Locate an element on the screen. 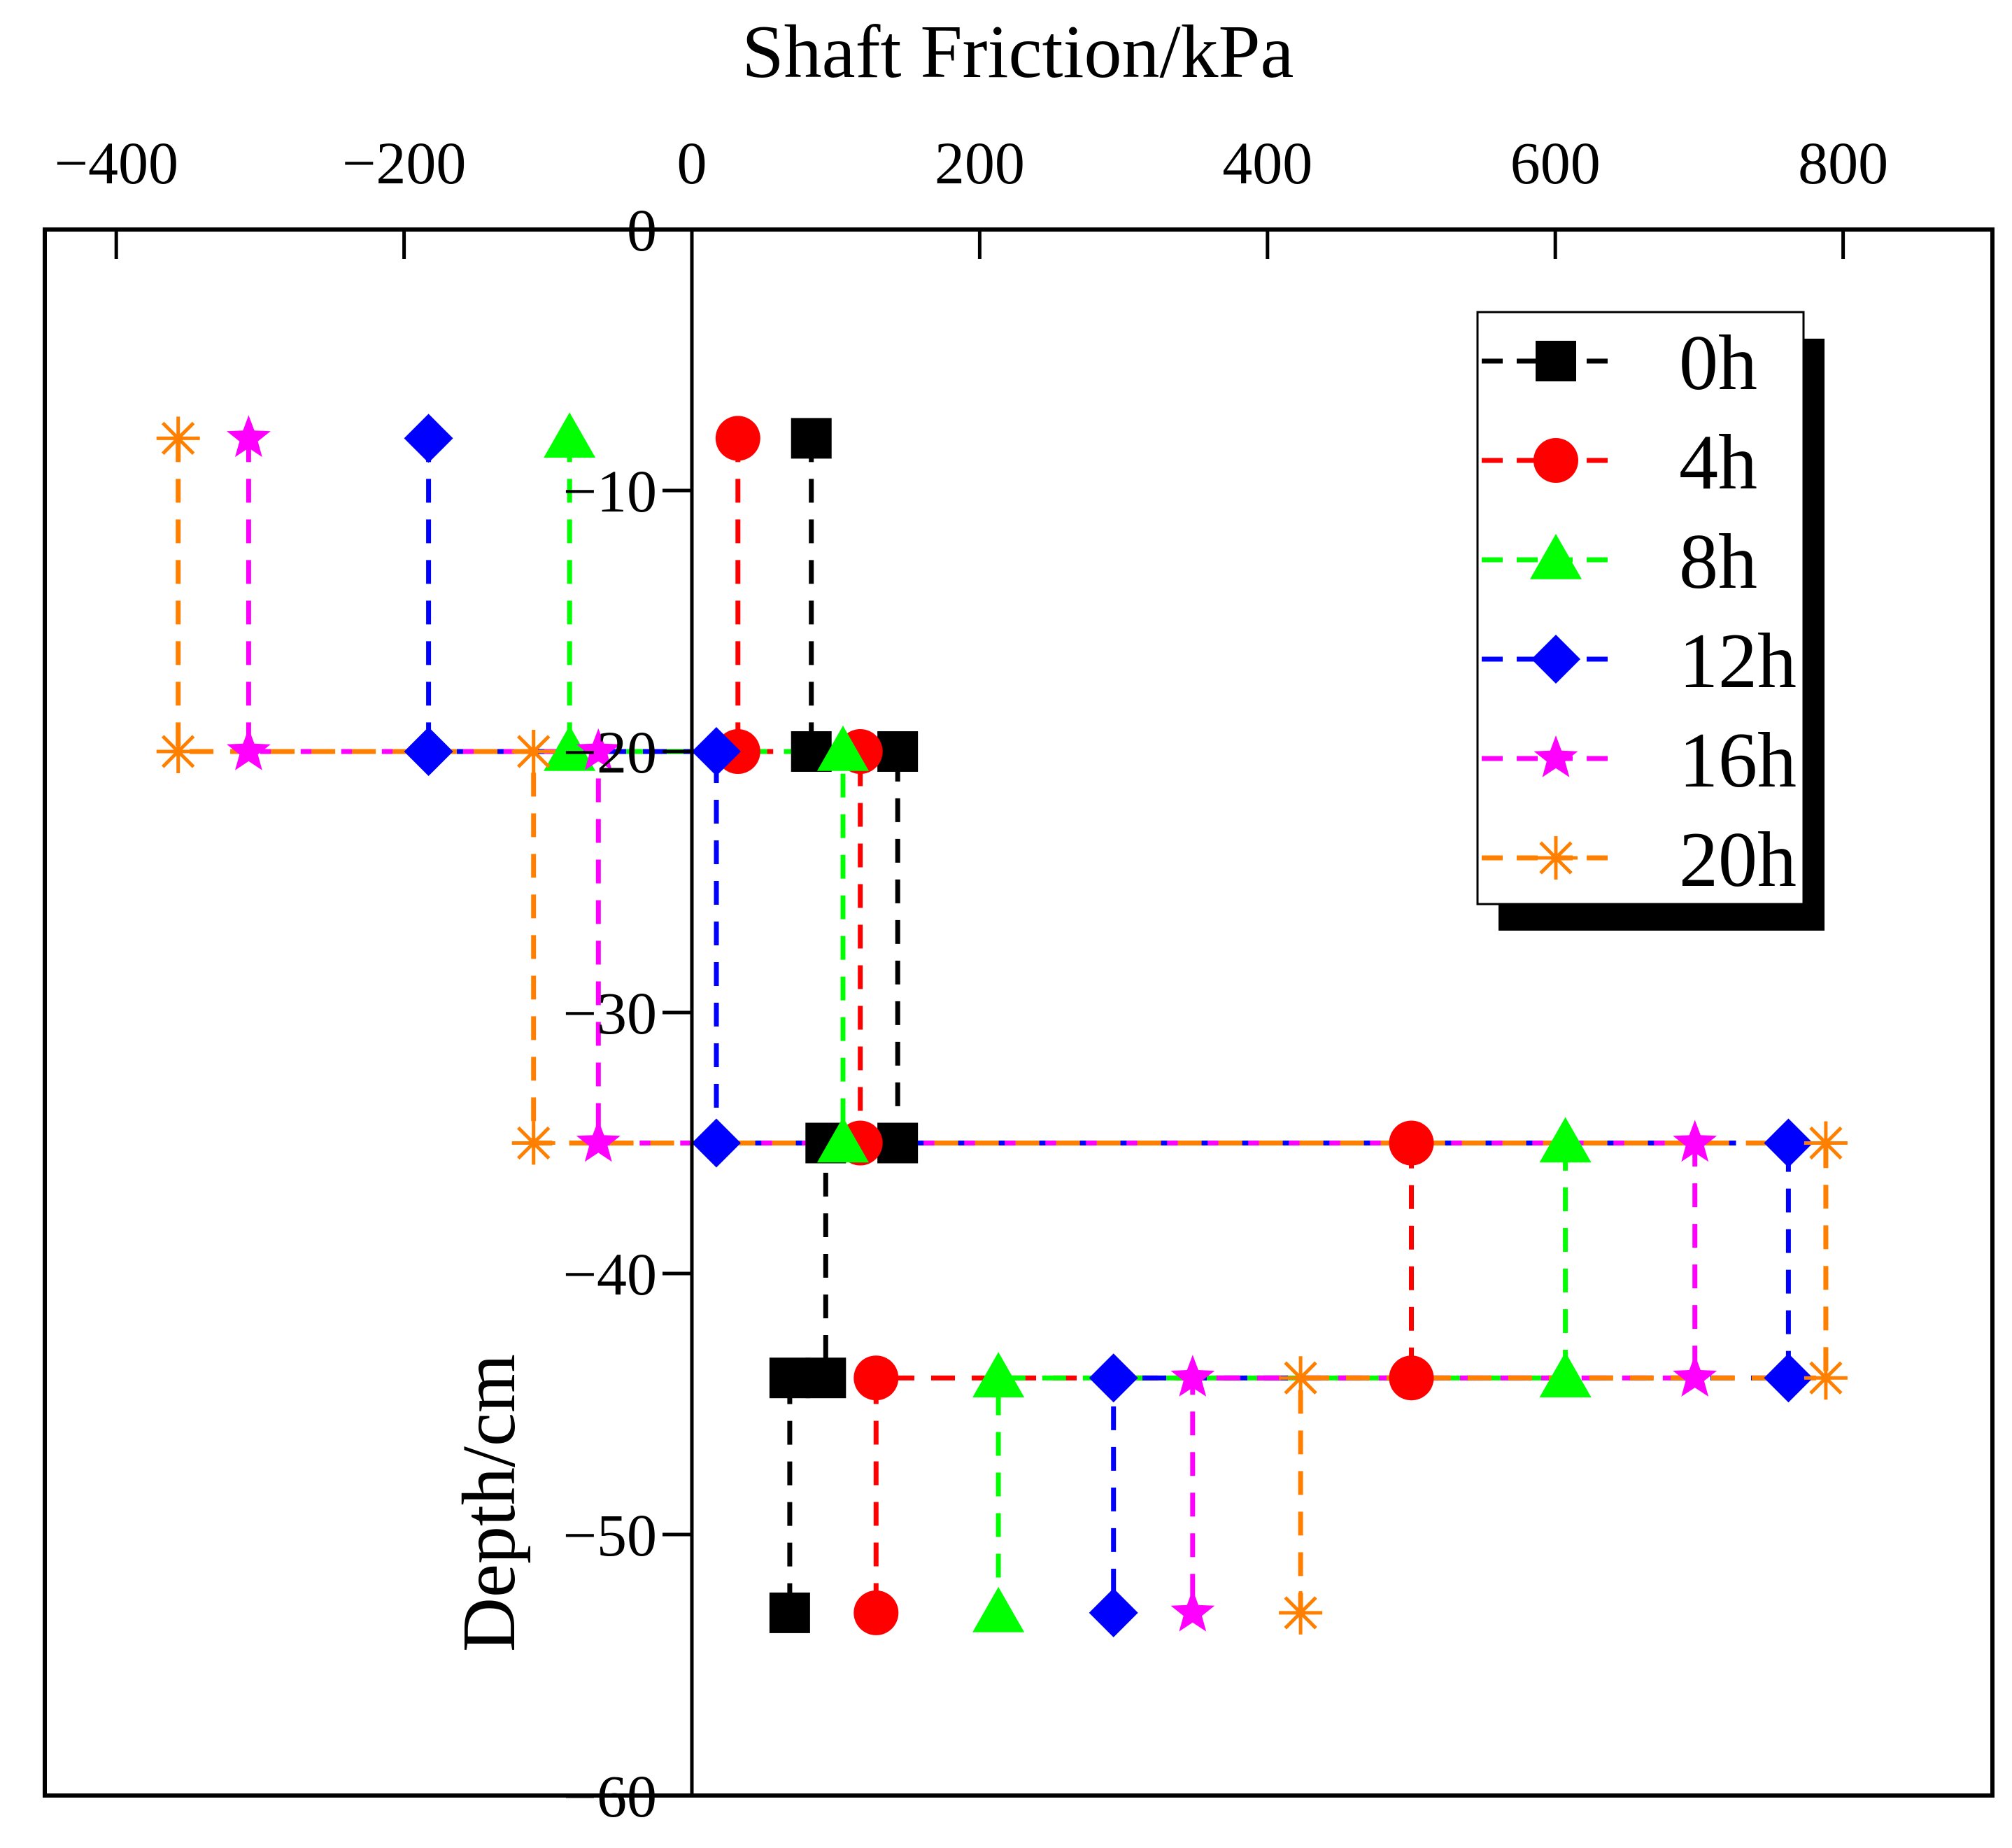 Image resolution: width=2012 pixels, height=1848 pixels. y-tick-label: −50 is located at coordinates (609, 1536).